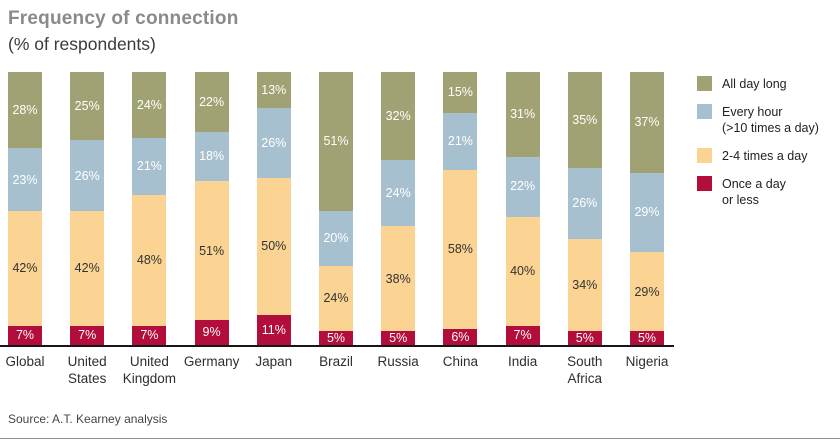 The image size is (840, 445). Describe the element at coordinates (770, 120) in the screenshot. I see `legend-label: Every hour (>10 times a day)` at that location.